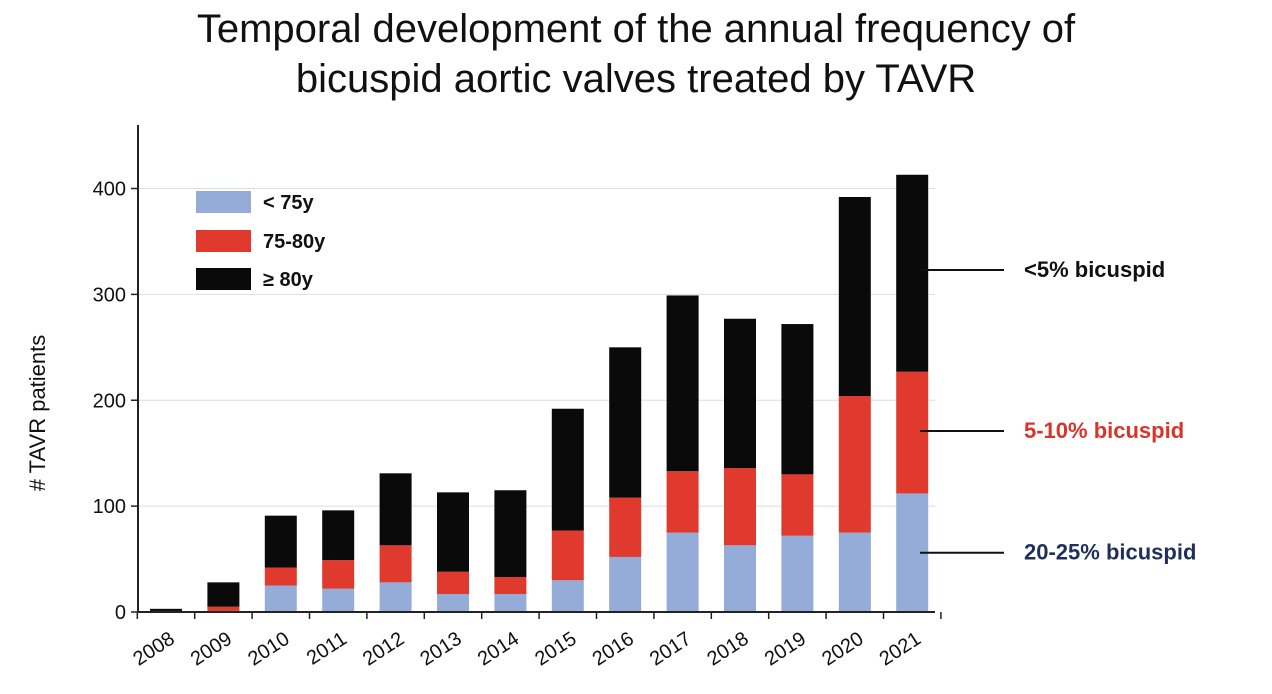 Image resolution: width=1272 pixels, height=694 pixels. What do you see at coordinates (288, 203) in the screenshot?
I see `legend-label: < 75y` at bounding box center [288, 203].